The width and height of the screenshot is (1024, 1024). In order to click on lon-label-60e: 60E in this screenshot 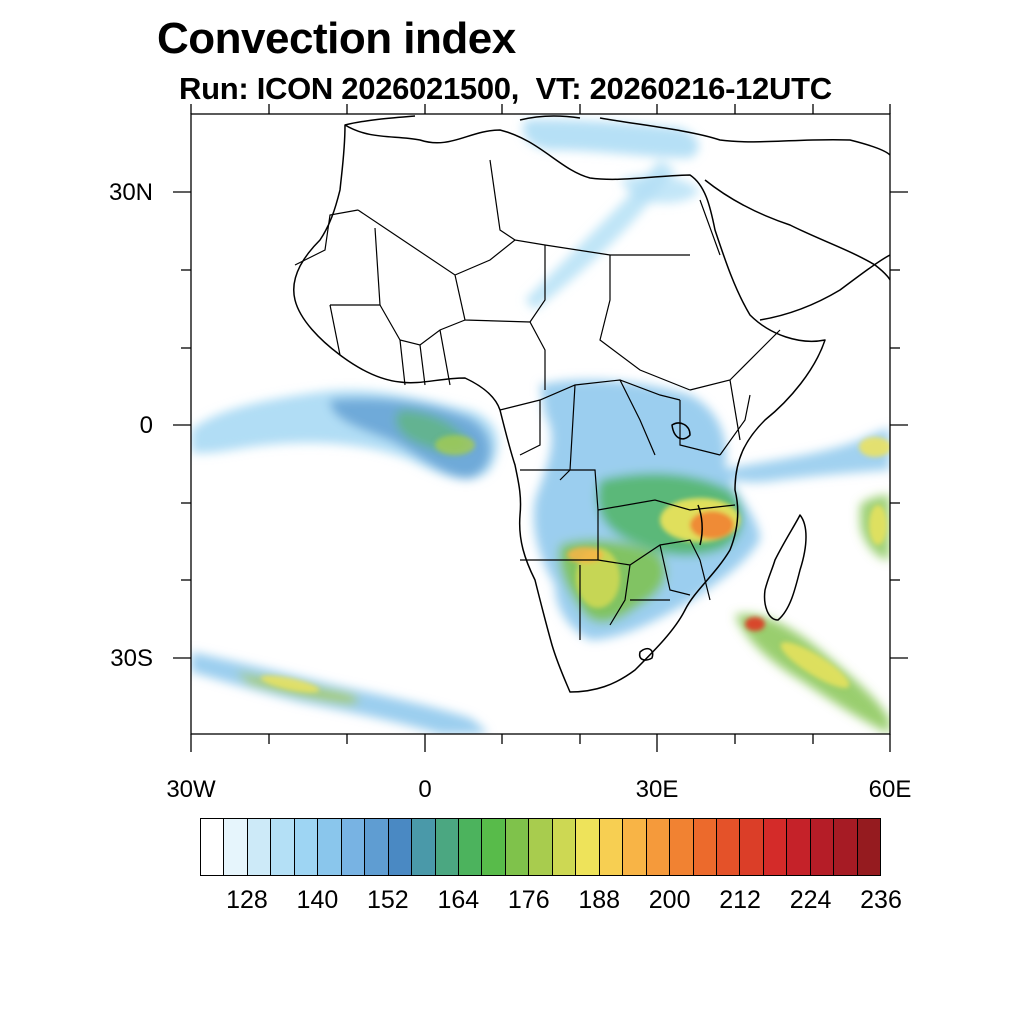, I will do `click(890, 789)`.